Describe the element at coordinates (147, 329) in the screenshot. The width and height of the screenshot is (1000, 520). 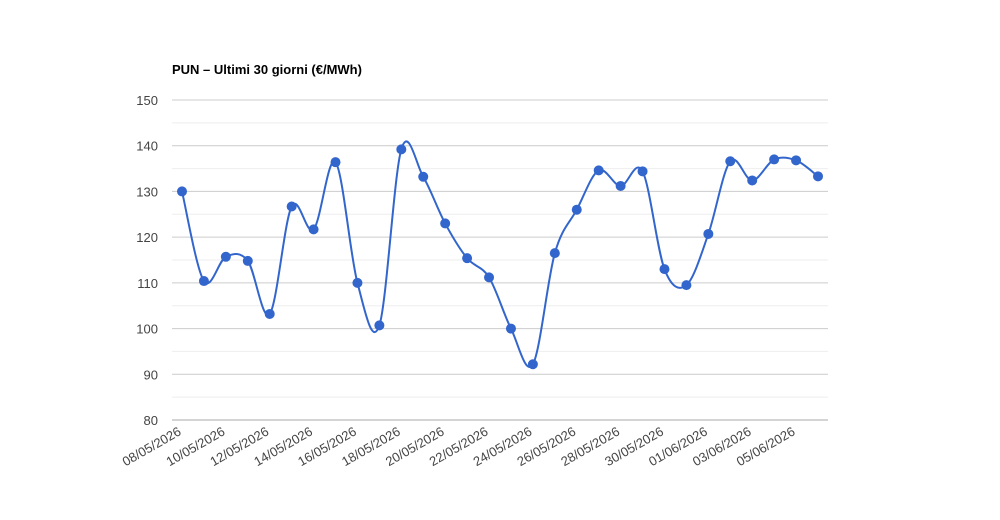
I see `y-tick-label: 100` at that location.